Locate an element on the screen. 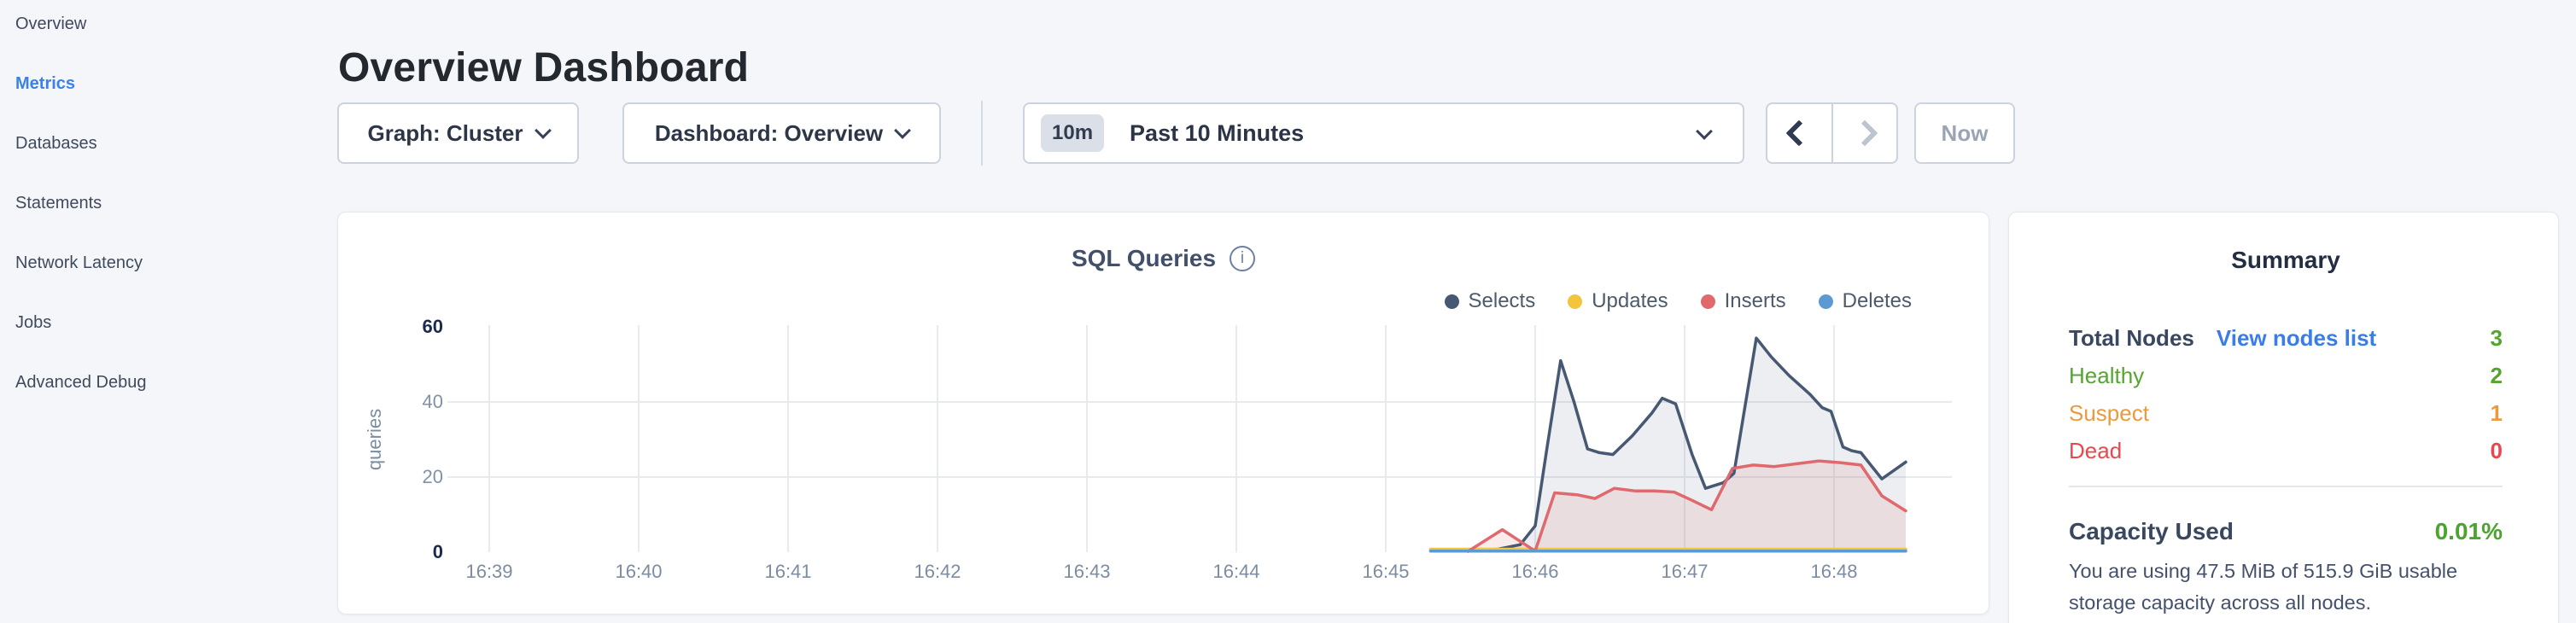 This screenshot has width=2576, height=623. x-tick-label: 16:39 is located at coordinates (489, 571).